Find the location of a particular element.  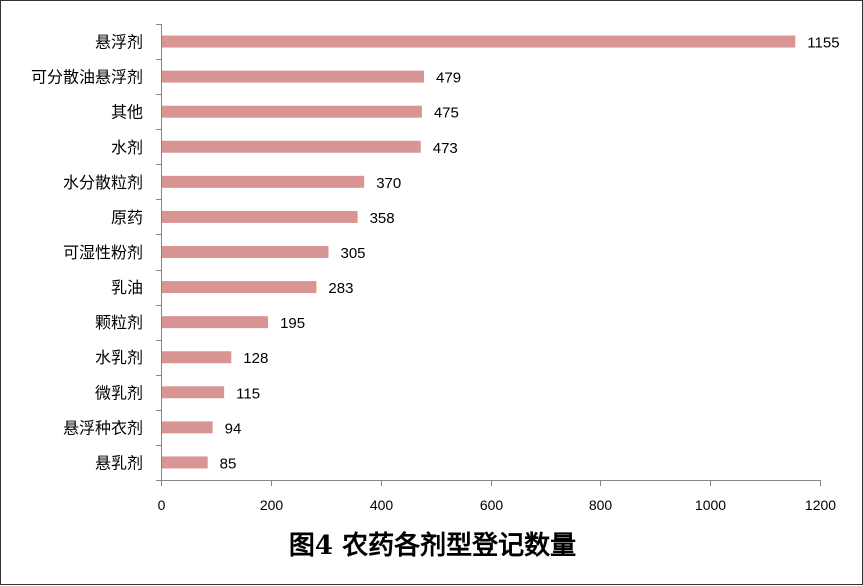

x-tick-label: 1200 is located at coordinates (820, 505).